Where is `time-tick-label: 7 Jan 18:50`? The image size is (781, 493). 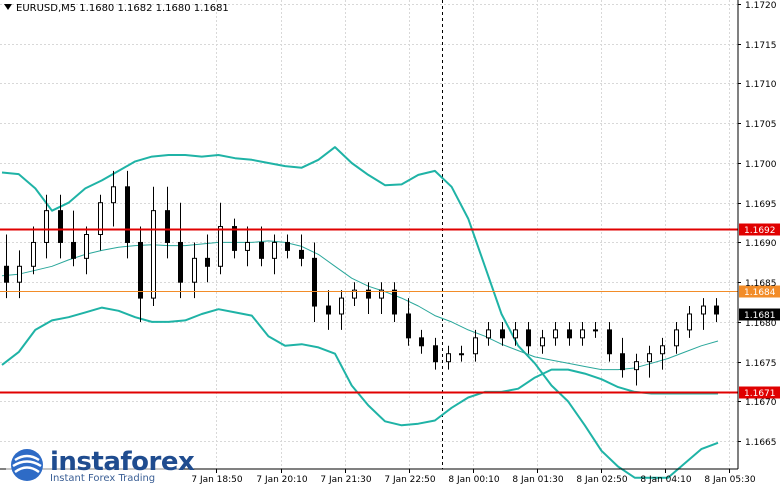 time-tick-label: 7 Jan 18:50 is located at coordinates (217, 480).